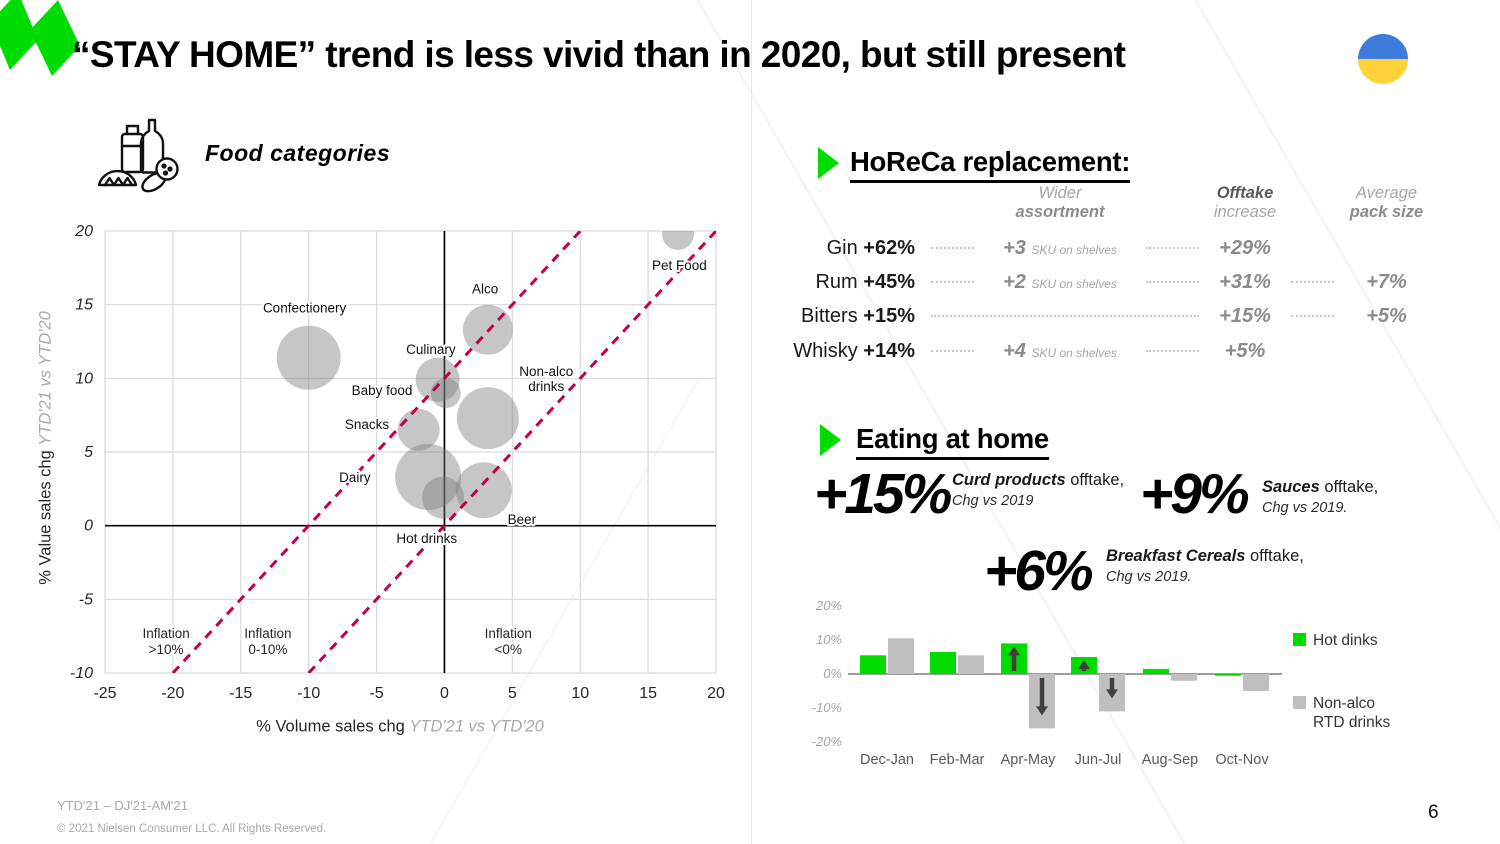 The width and height of the screenshot is (1500, 844). I want to click on offtake-value: +29%, so click(1245, 247).